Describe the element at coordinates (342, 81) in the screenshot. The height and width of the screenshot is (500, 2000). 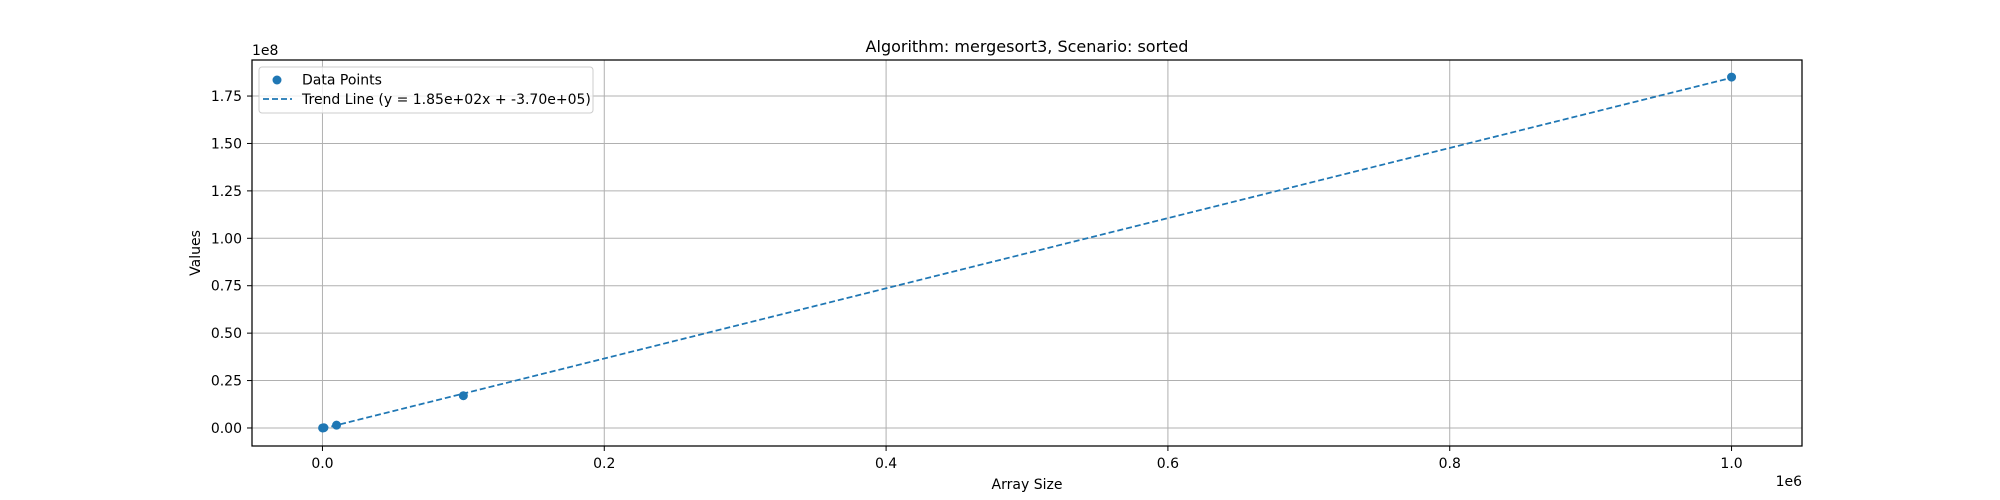
I see `legend-label-data-points: Data Points` at that location.